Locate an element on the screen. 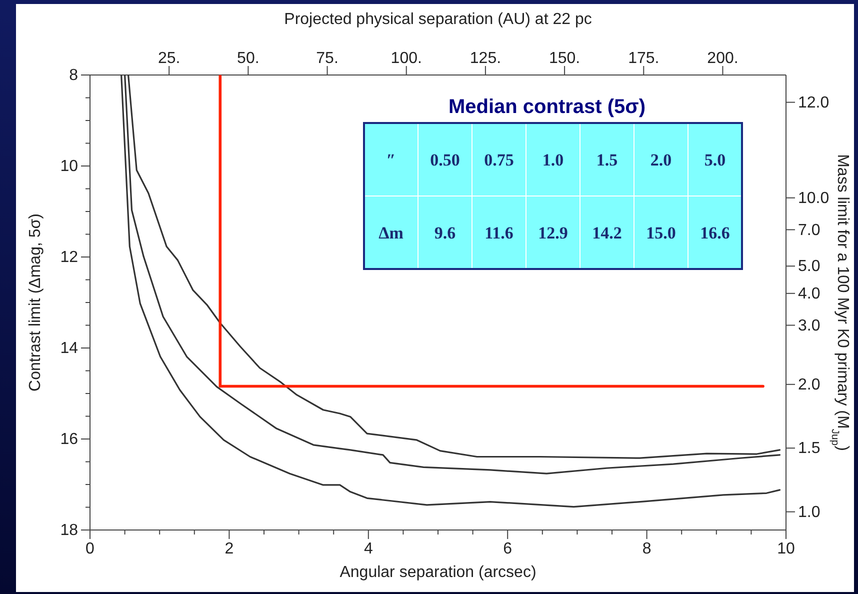  annotation: ″ is located at coordinates (391, 160).